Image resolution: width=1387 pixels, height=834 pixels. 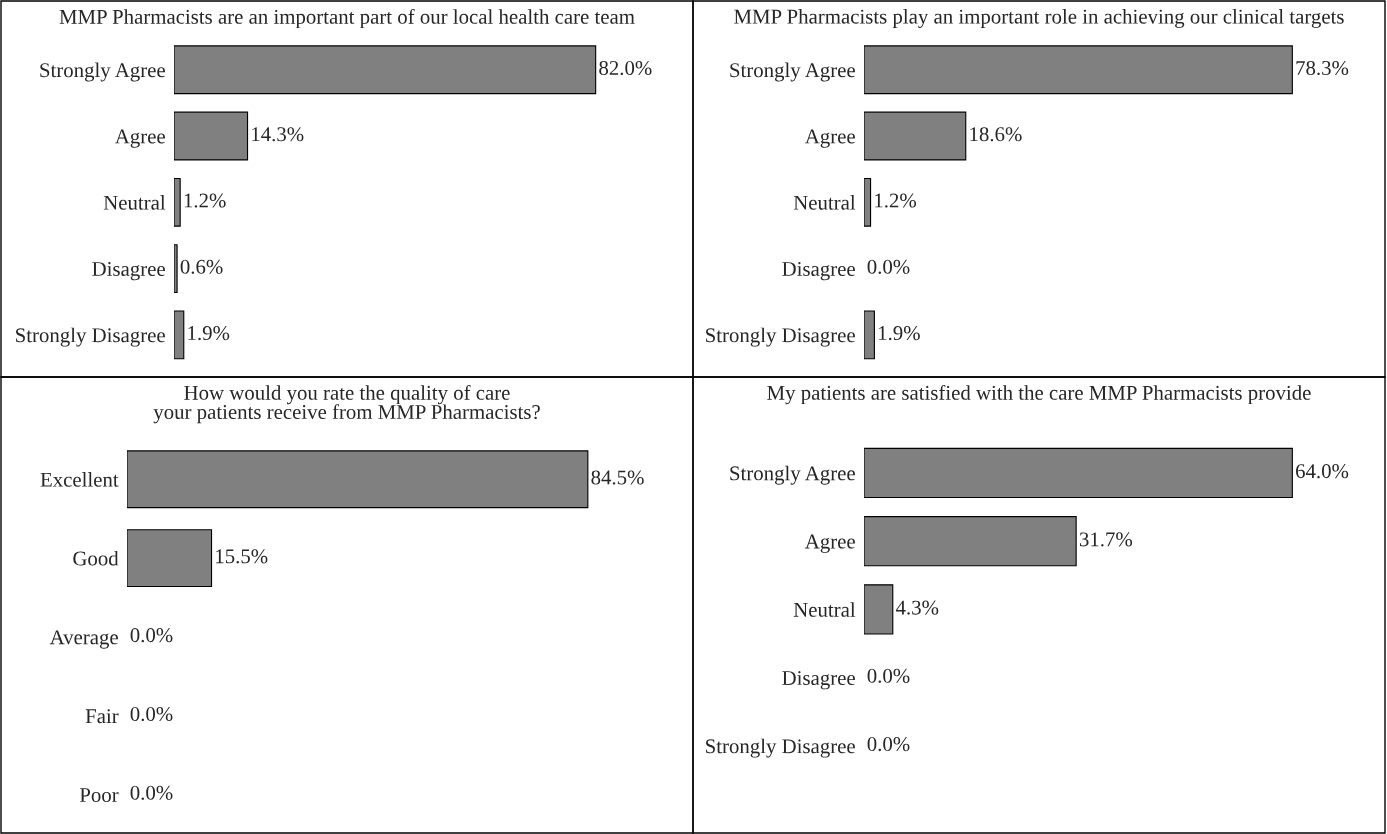 What do you see at coordinates (201, 266) in the screenshot?
I see `data-label: 0.6%` at bounding box center [201, 266].